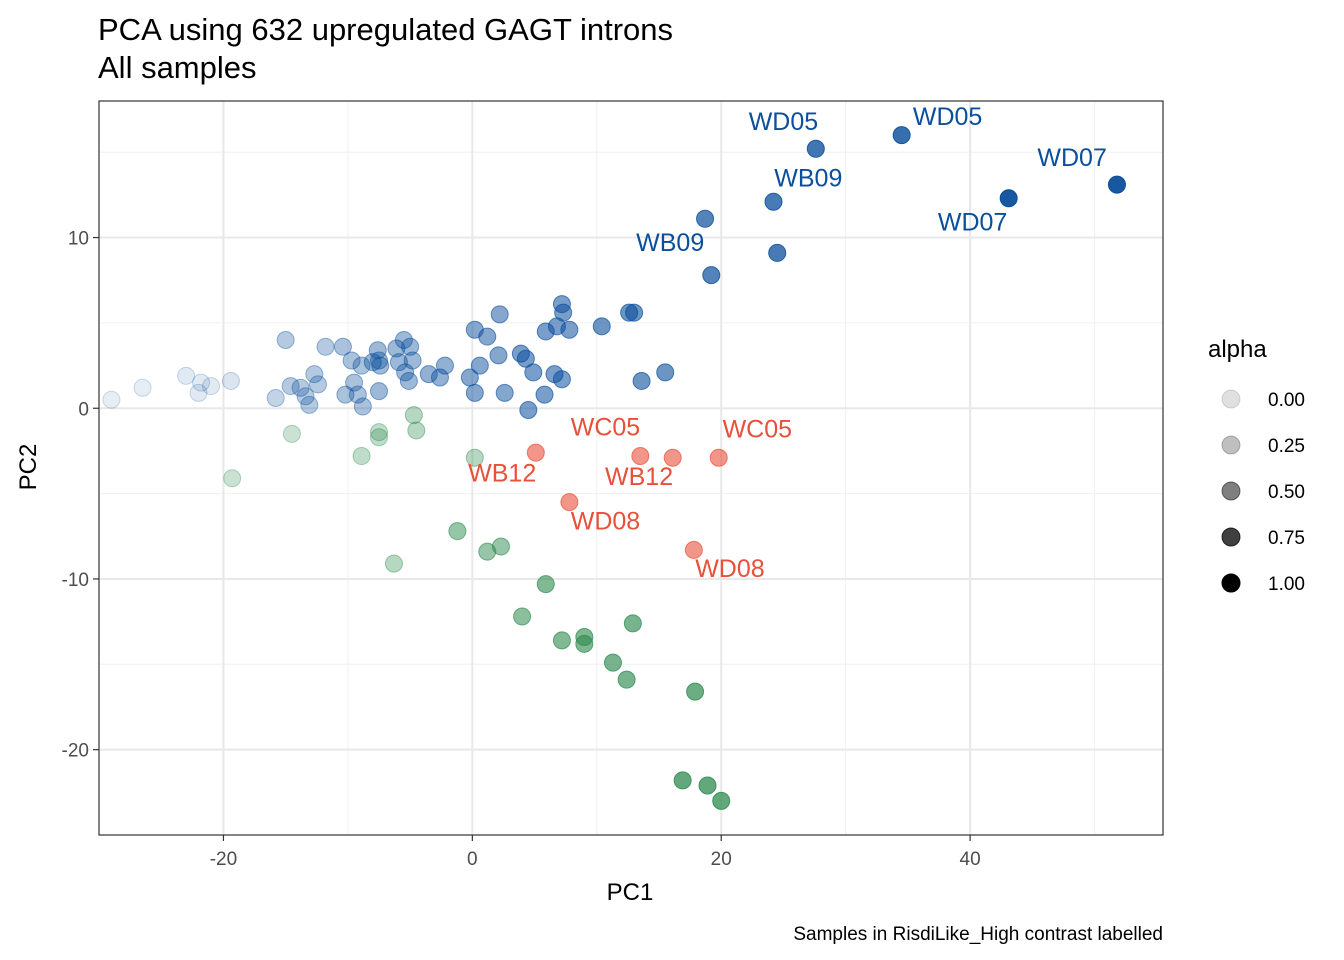  Describe the element at coordinates (630, 892) in the screenshot. I see `x-axis-title: PC1` at that location.